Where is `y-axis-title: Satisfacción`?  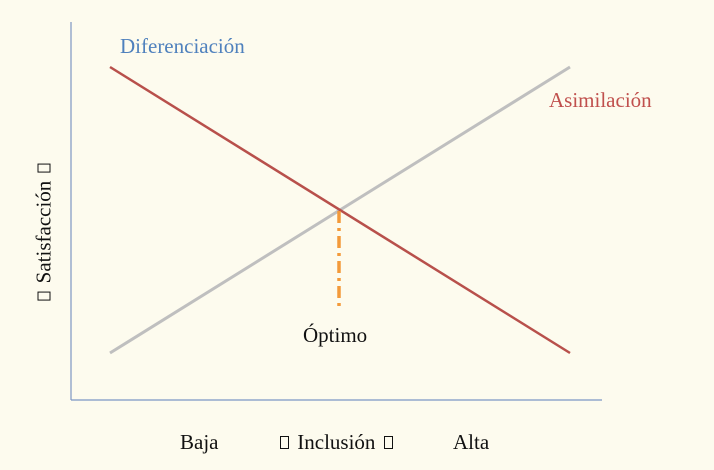 y-axis-title: Satisfacción is located at coordinates (44, 231).